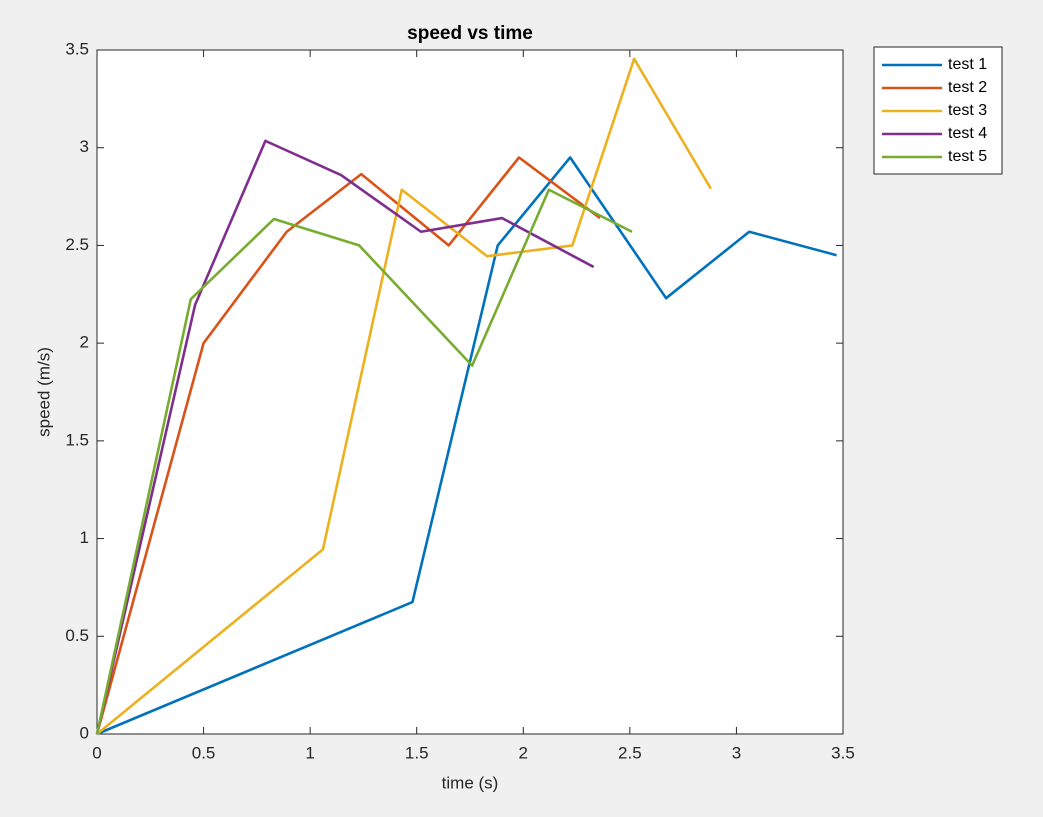 The height and width of the screenshot is (817, 1043). I want to click on x-tick-label: 1, so click(309, 752).